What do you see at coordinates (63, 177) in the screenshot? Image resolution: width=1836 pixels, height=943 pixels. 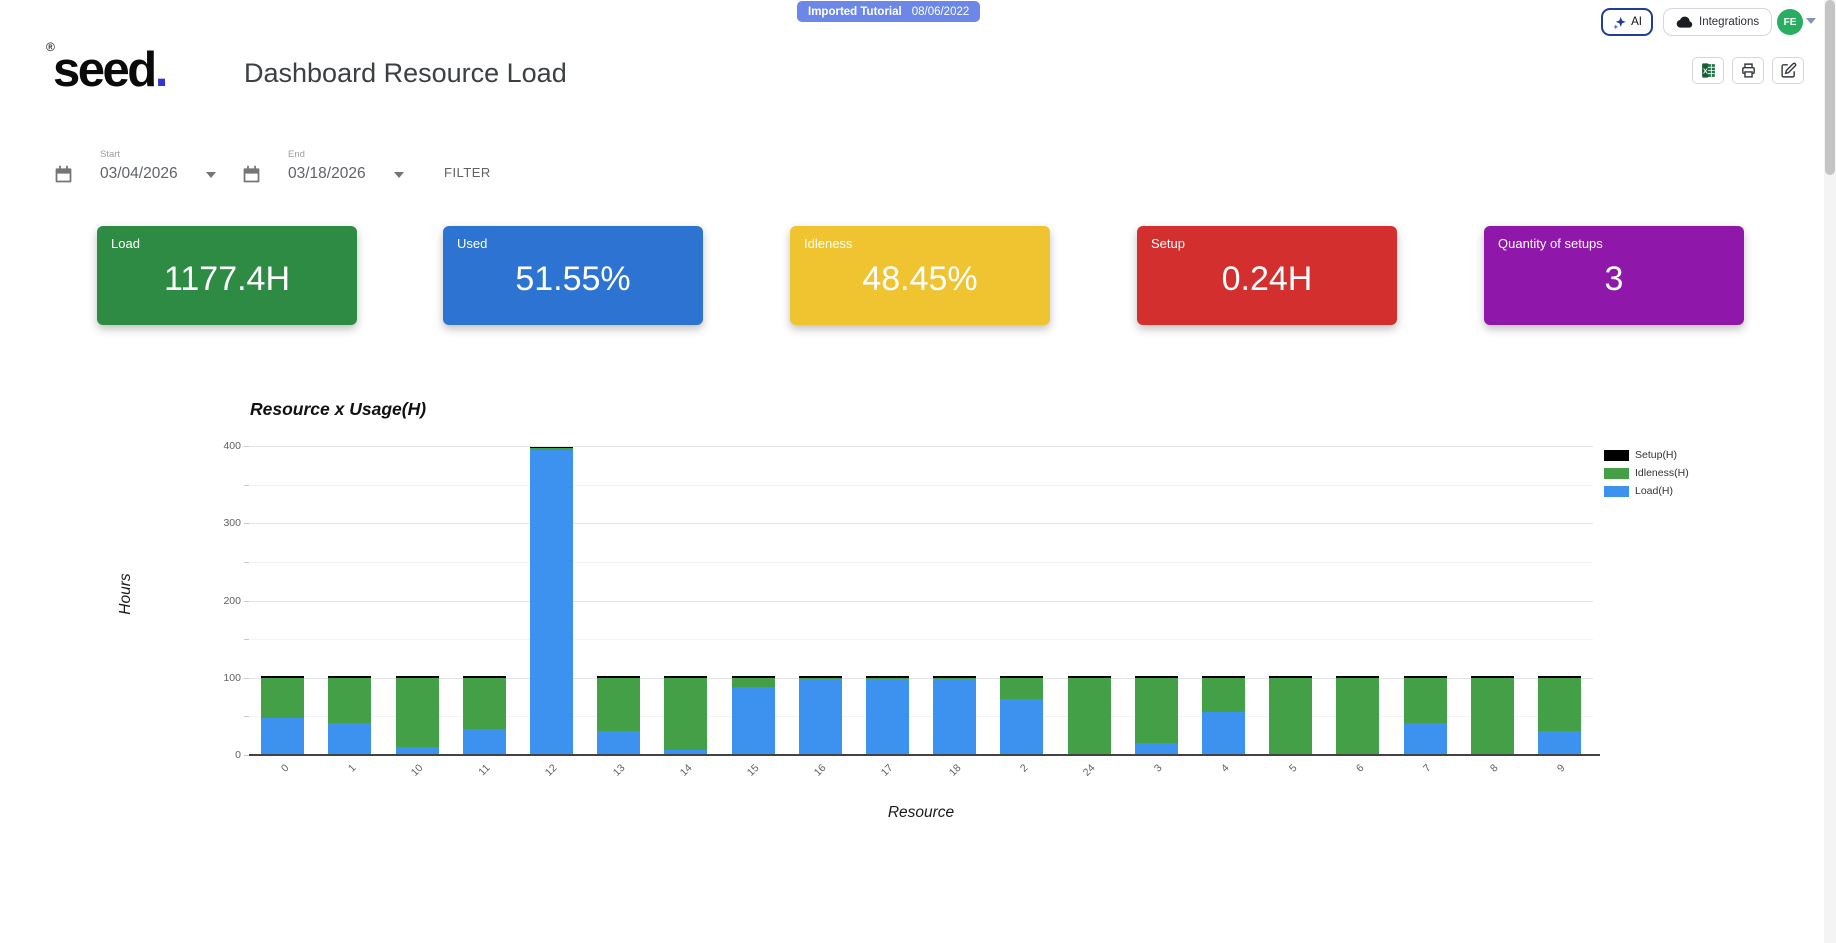 I see `start-calendar-icon` at bounding box center [63, 177].